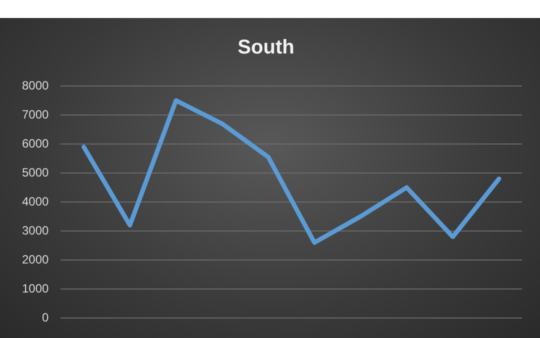  I want to click on y-tick-label: 0, so click(46, 317).